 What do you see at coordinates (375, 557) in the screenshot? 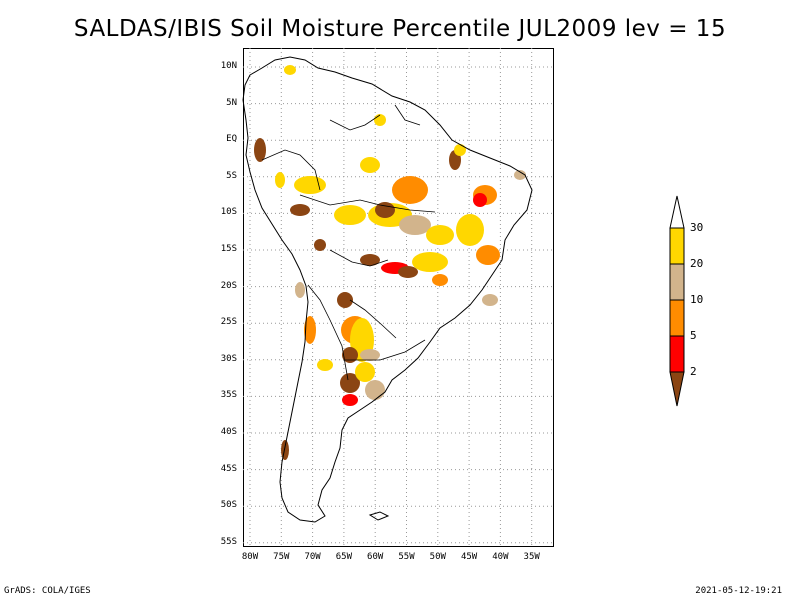
I see `lon-label: 60W` at bounding box center [375, 557].